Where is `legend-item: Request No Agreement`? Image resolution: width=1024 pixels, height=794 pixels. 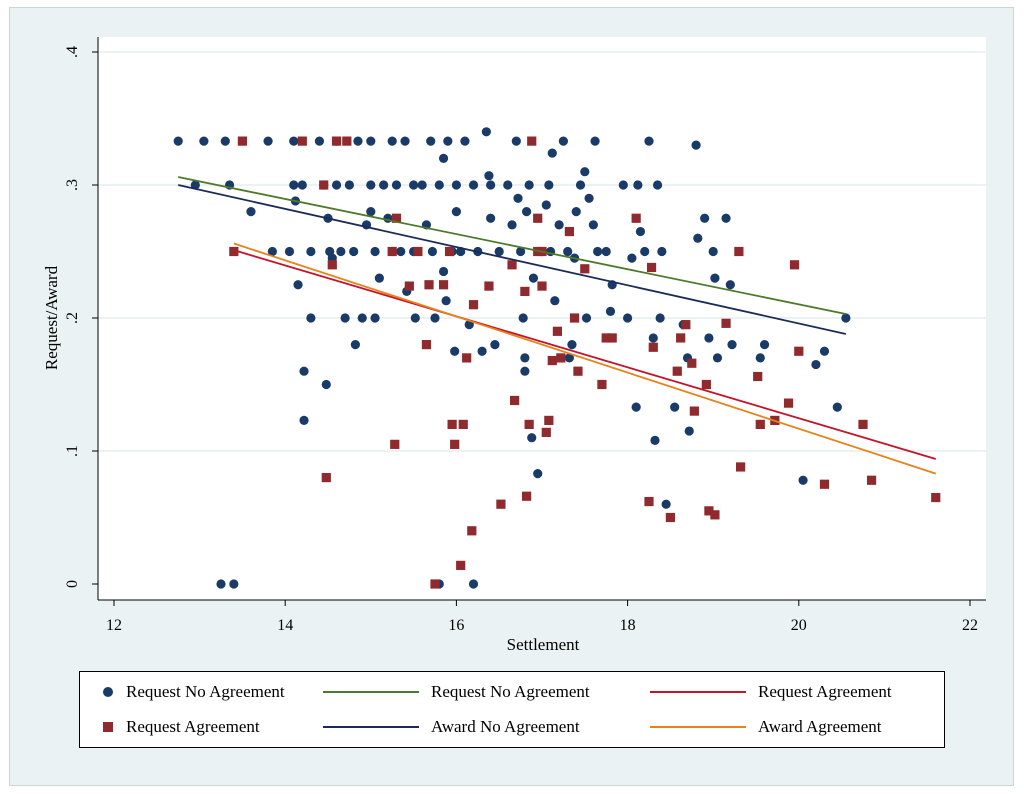
legend-item: Request No Agreement is located at coordinates (456, 692).